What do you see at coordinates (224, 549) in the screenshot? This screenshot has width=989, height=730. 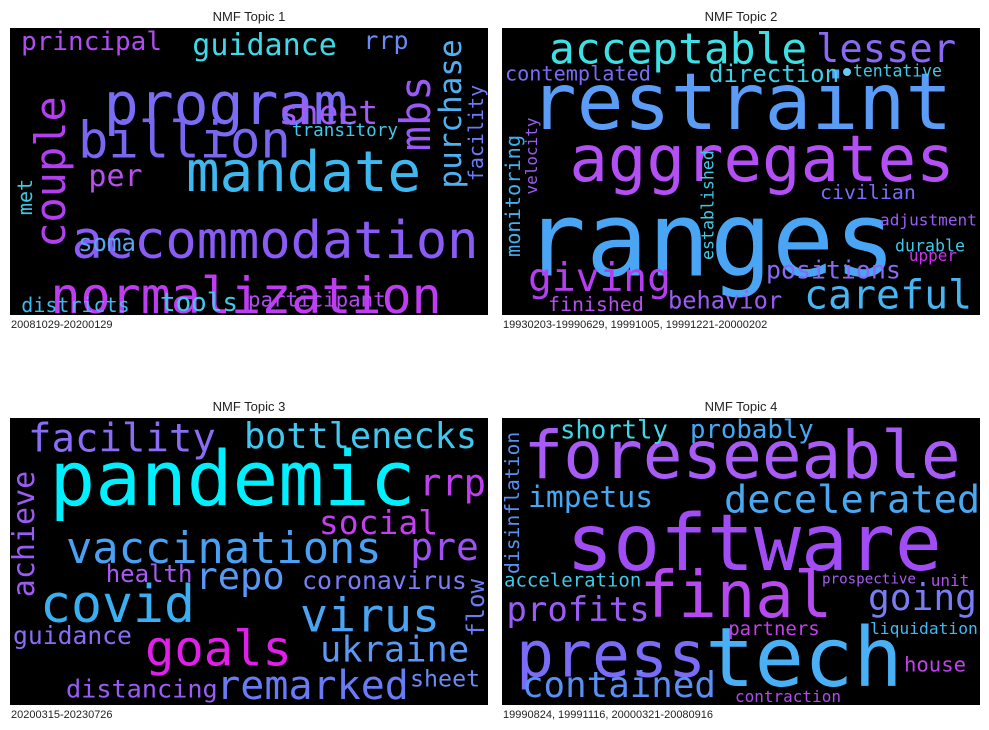 I see `cloud-word: vaccinations` at bounding box center [224, 549].